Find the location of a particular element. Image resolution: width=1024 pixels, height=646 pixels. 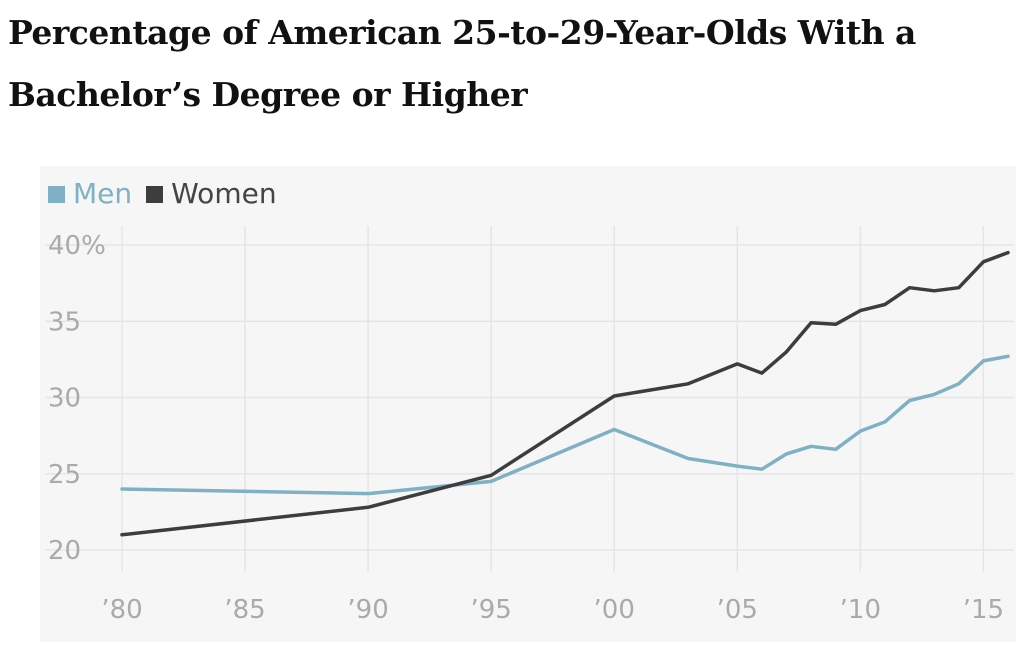

legend: Men Women is located at coordinates (169, 194).